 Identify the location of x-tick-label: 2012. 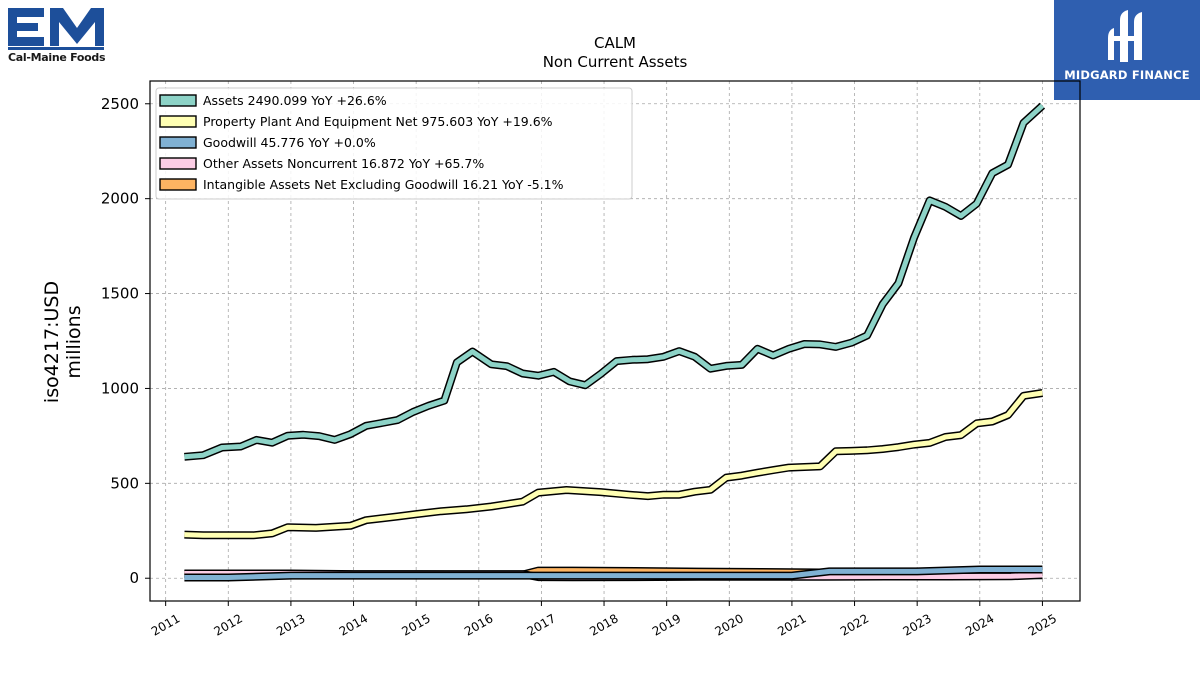
(228, 624).